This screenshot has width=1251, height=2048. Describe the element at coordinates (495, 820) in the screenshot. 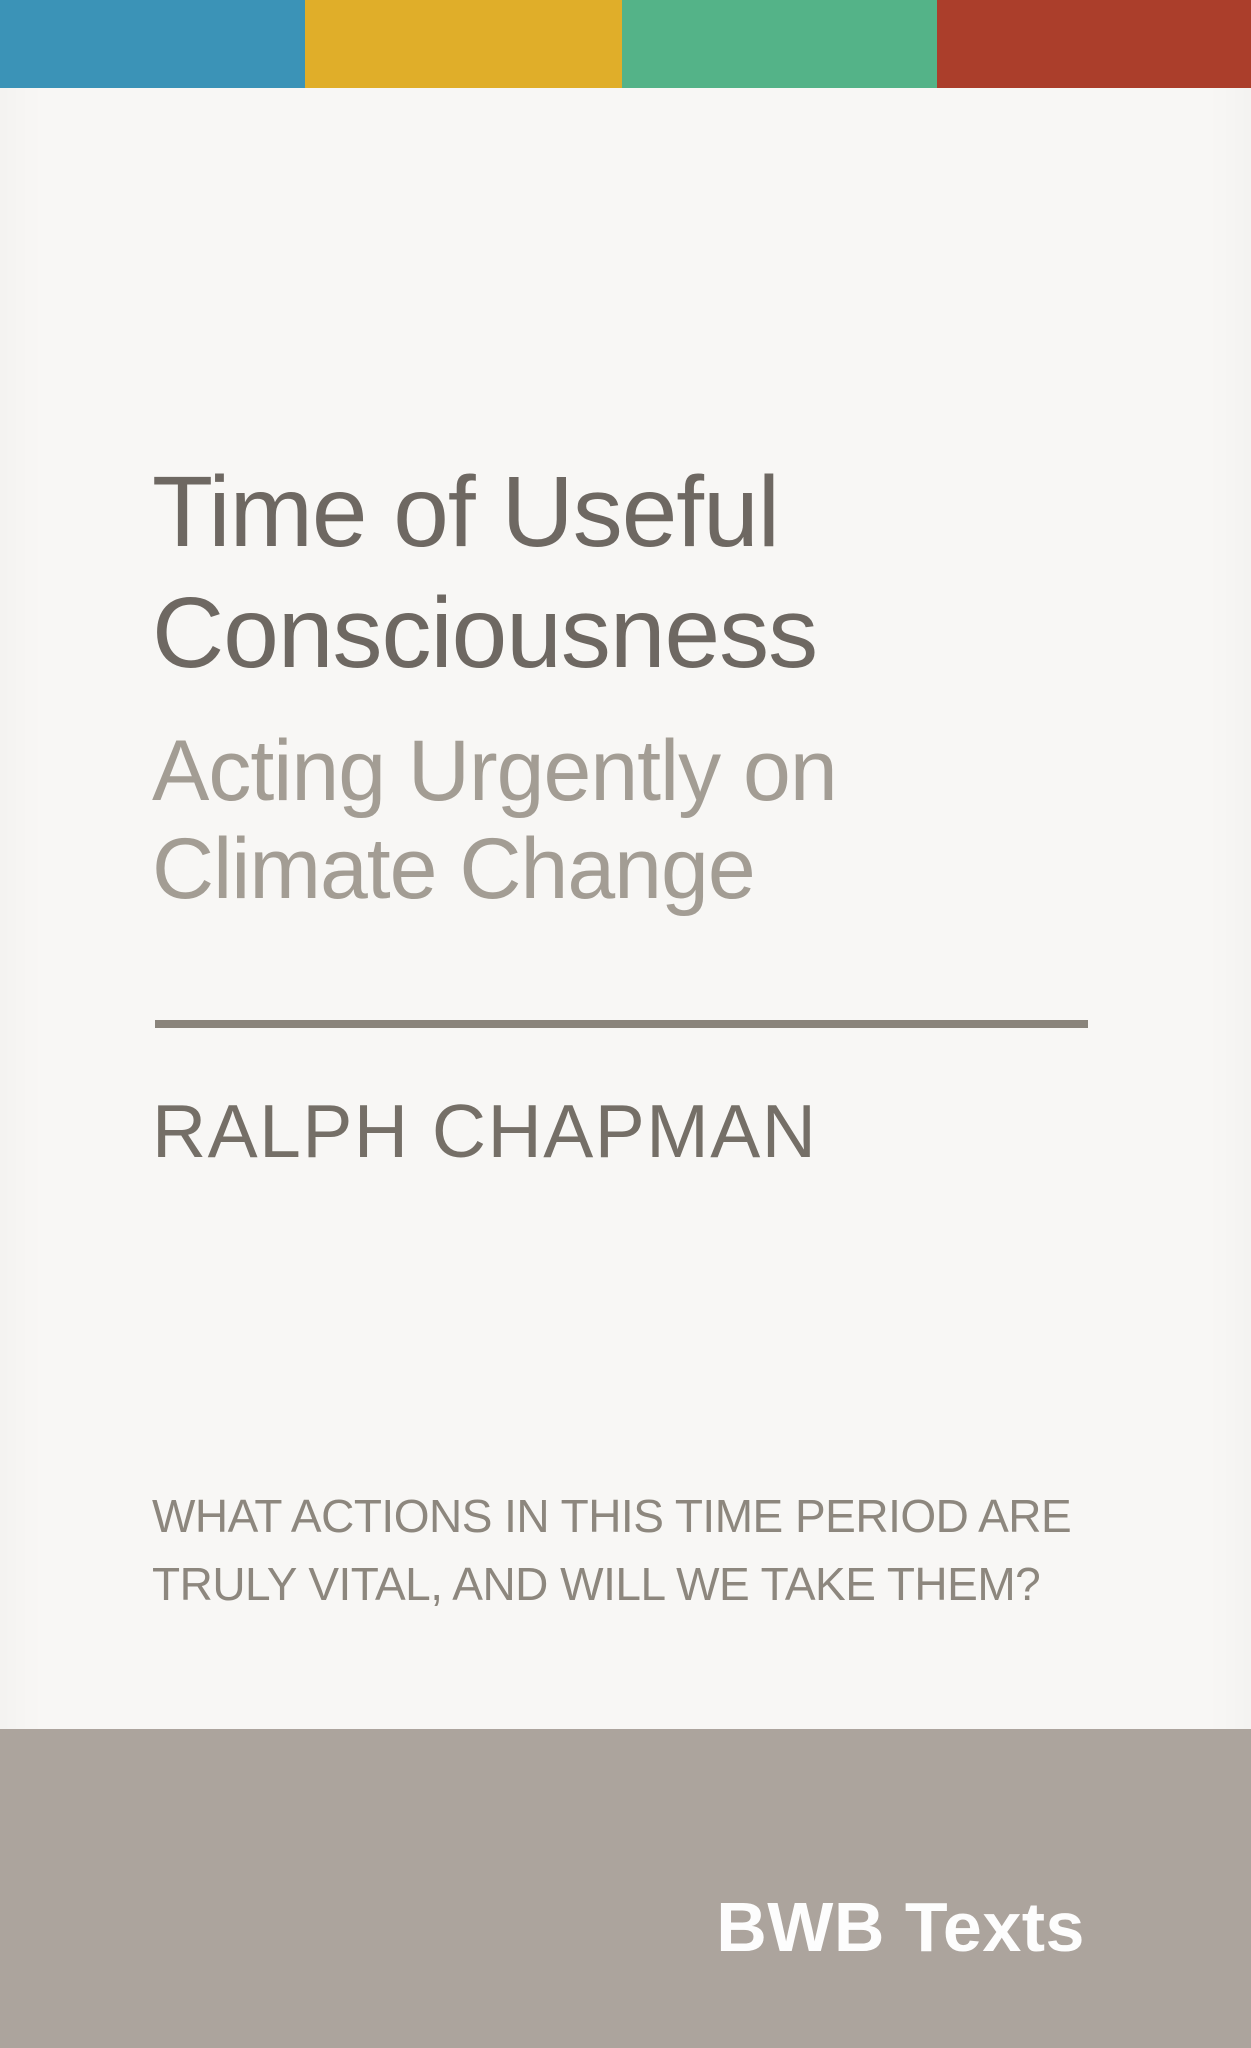

I see `book-subtitle: Acting Urgently on Climate Change` at that location.